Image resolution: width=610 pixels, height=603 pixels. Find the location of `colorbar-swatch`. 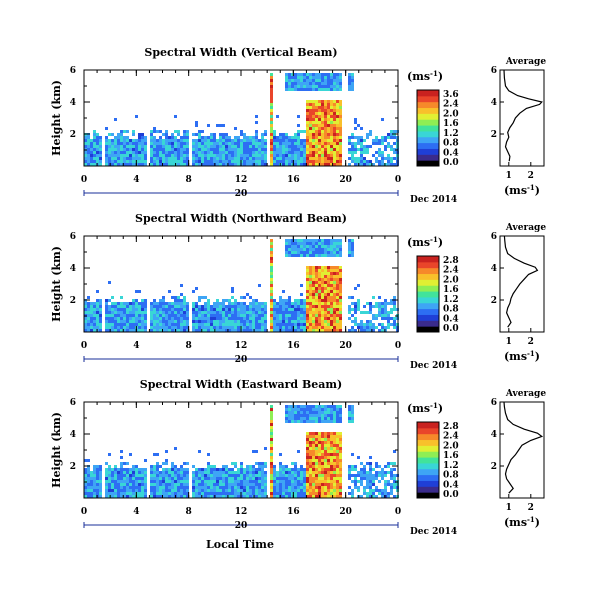

colorbar-swatch is located at coordinates (428, 140).